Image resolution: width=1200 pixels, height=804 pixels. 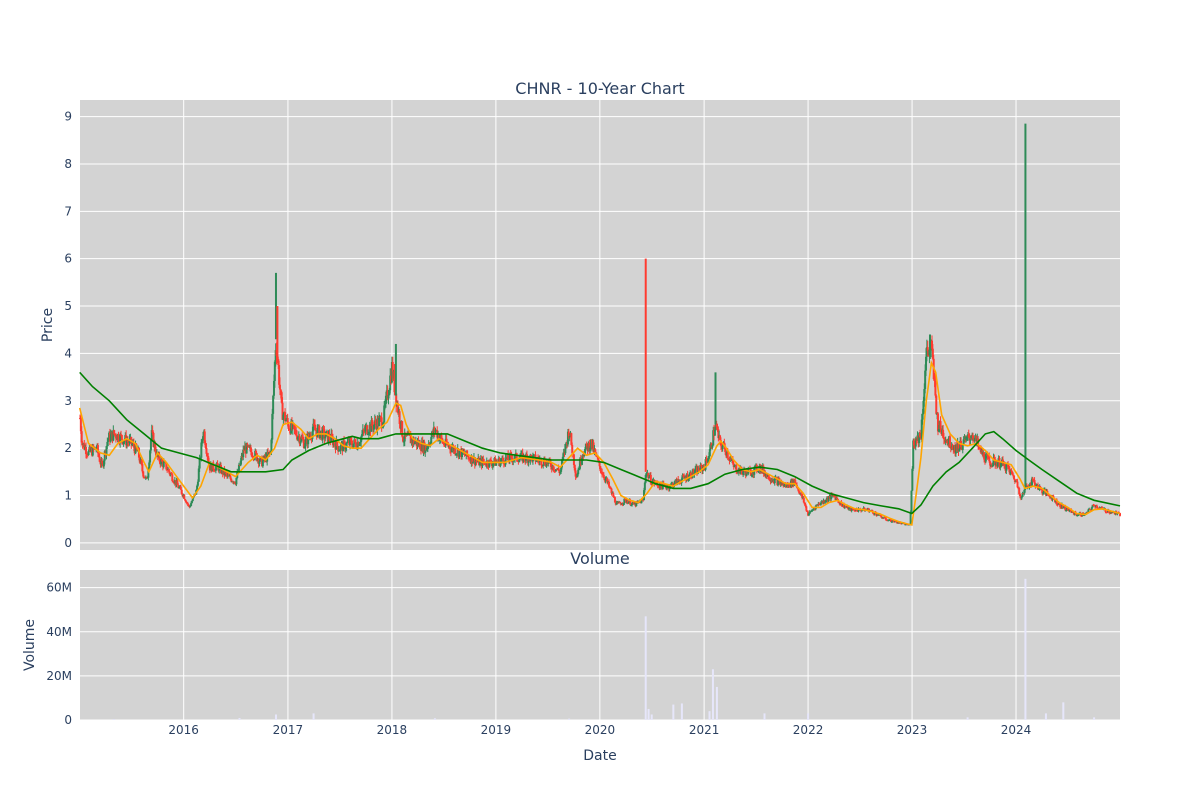 What do you see at coordinates (68, 353) in the screenshot?
I see `price-tick-label: 4` at bounding box center [68, 353].